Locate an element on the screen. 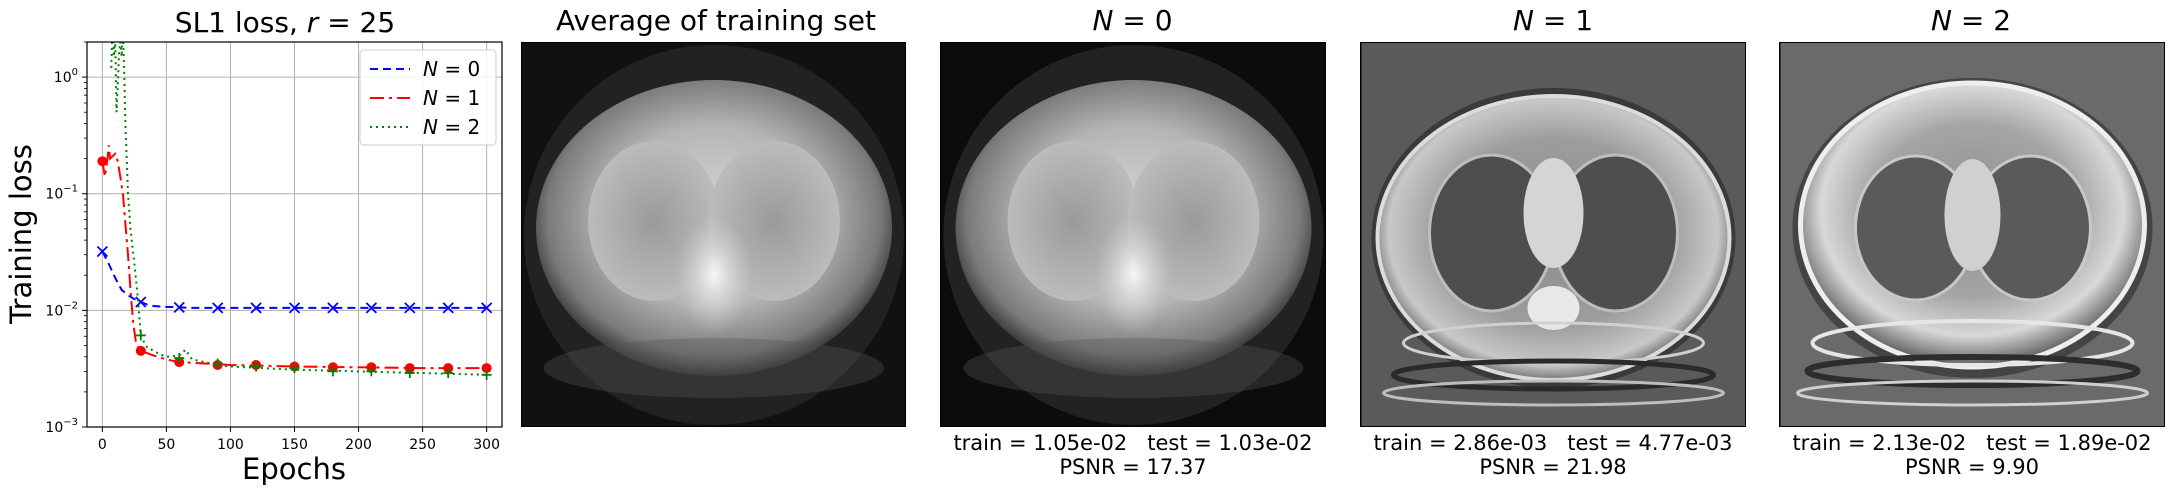 Image resolution: width=2173 pixels, height=493 pixels. panel-title-average: Average of training set is located at coordinates (716, 20).